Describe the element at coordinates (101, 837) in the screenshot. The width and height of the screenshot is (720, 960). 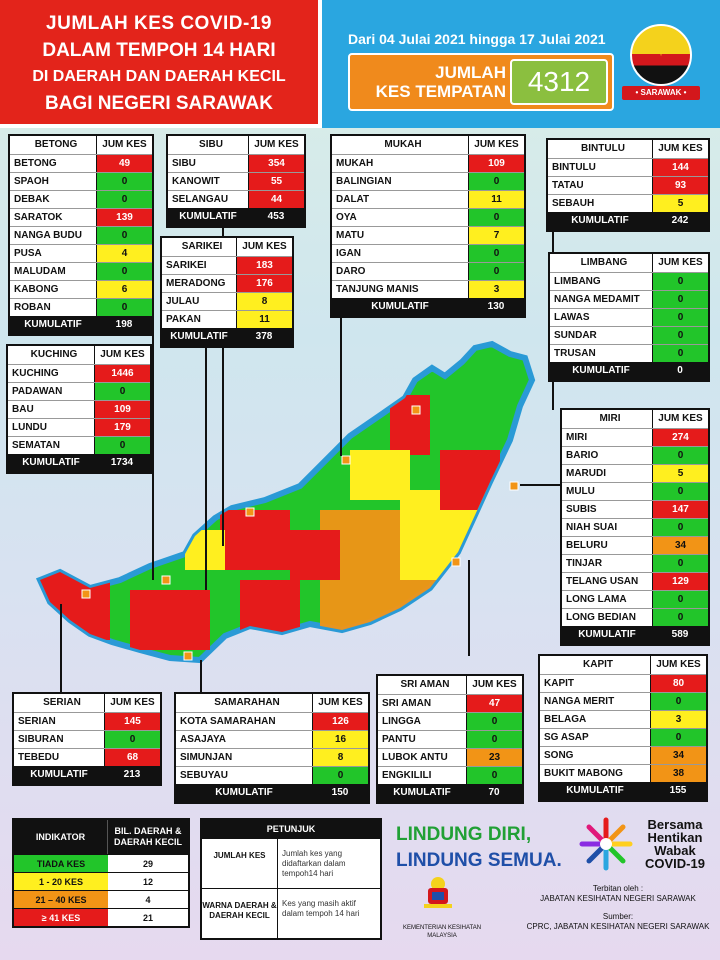
I see `legend-header: INDIKATOR BIL. DAERAH & DAERAH KECIL` at that location.